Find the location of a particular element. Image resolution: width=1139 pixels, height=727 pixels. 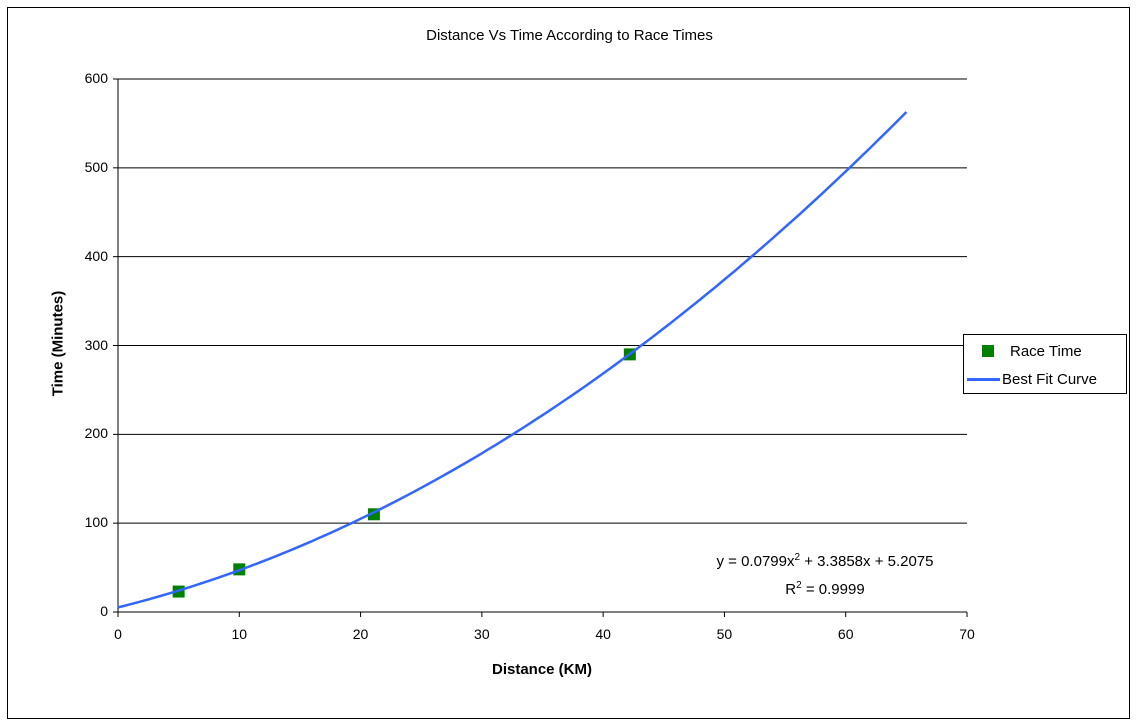

chart-title: Distance Vs Time According to Race Times is located at coordinates (569, 35).